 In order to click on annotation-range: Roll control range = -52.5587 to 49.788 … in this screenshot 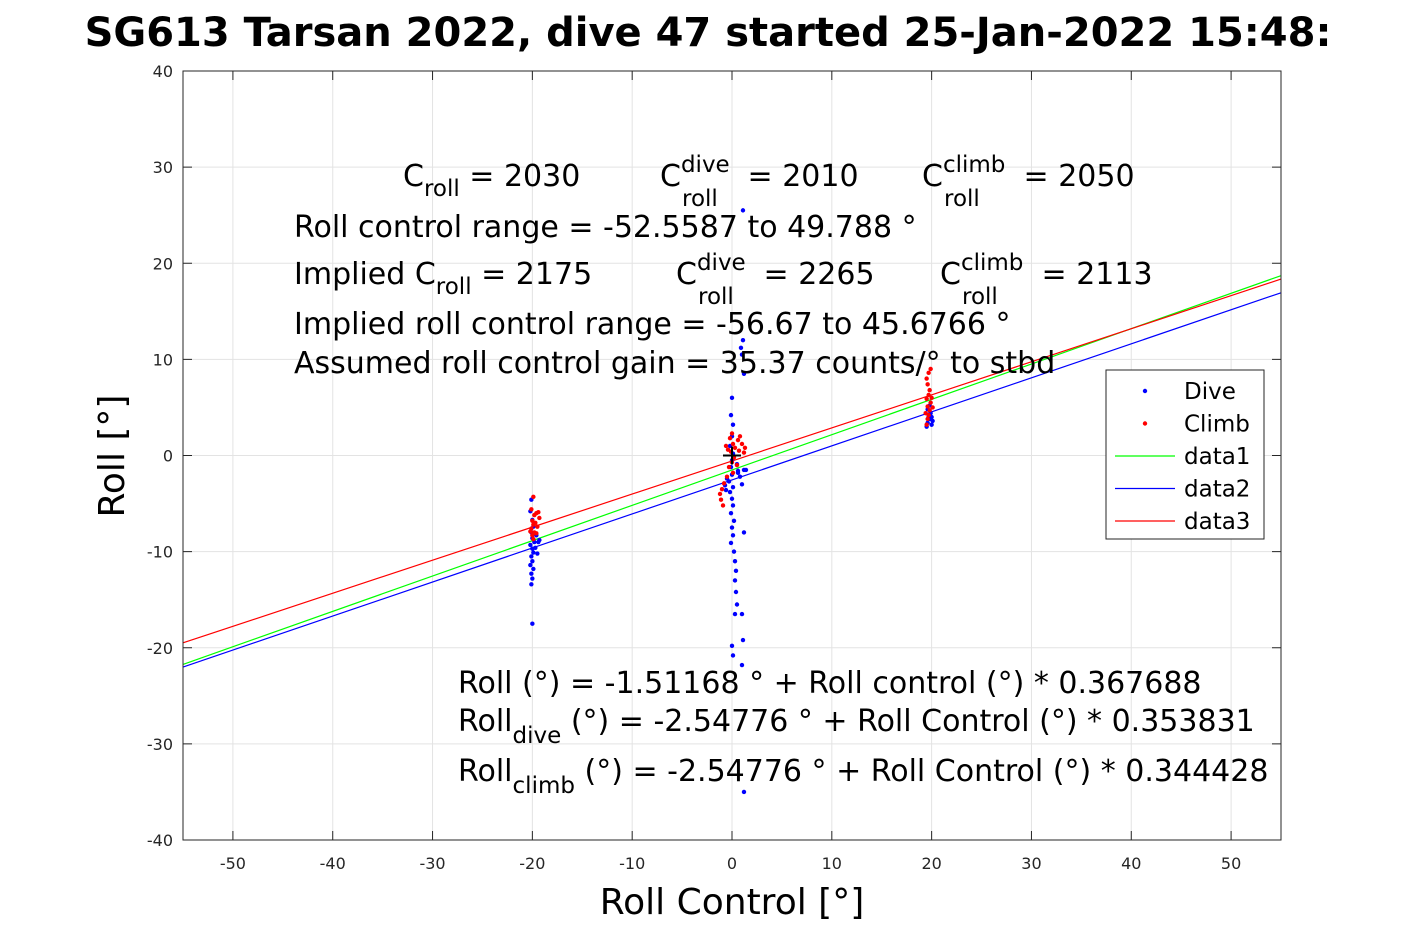, I will do `click(605, 227)`.